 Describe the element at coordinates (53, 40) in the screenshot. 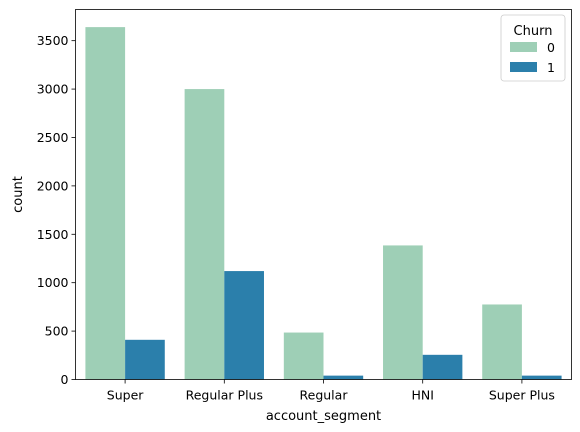

I see `y-tick-label: 3500` at that location.